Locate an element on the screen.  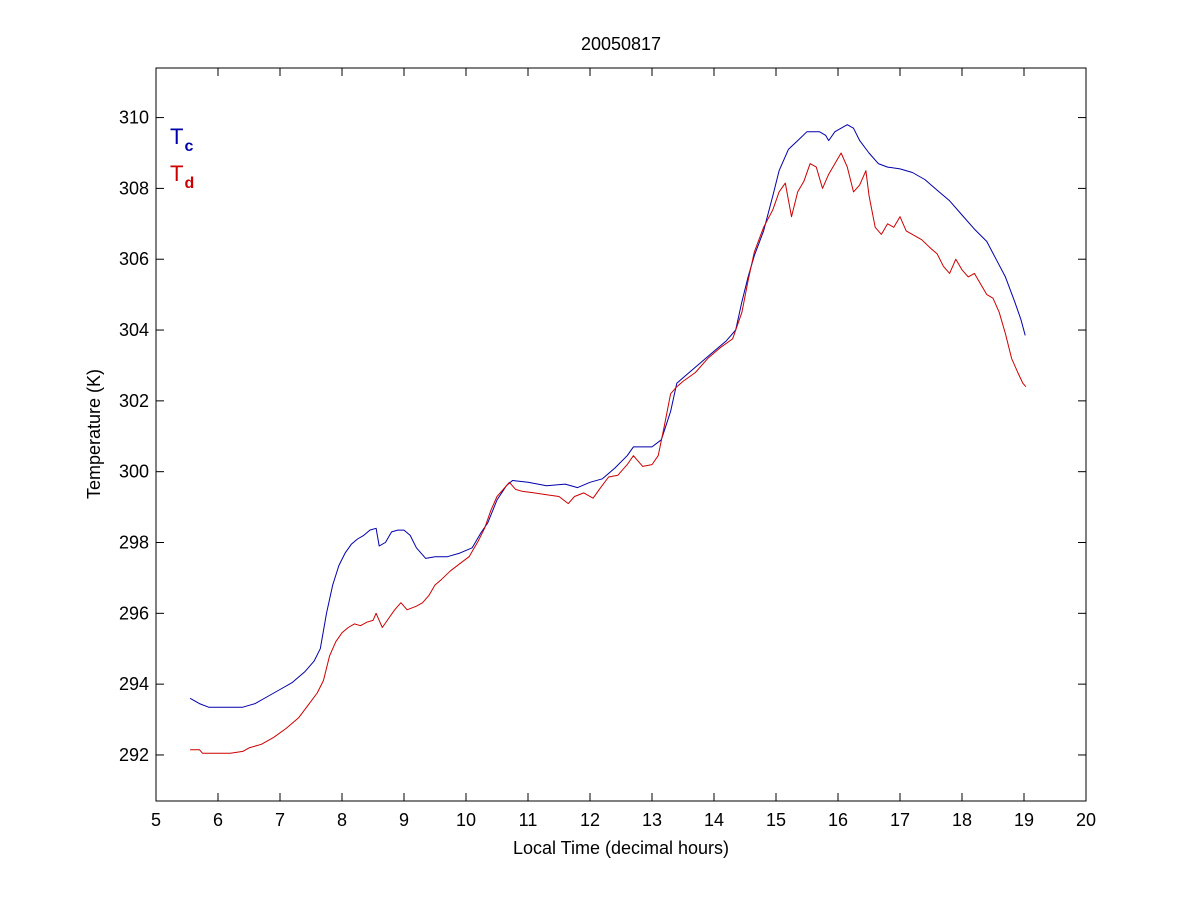
y-tick-label: 296 is located at coordinates (134, 613).